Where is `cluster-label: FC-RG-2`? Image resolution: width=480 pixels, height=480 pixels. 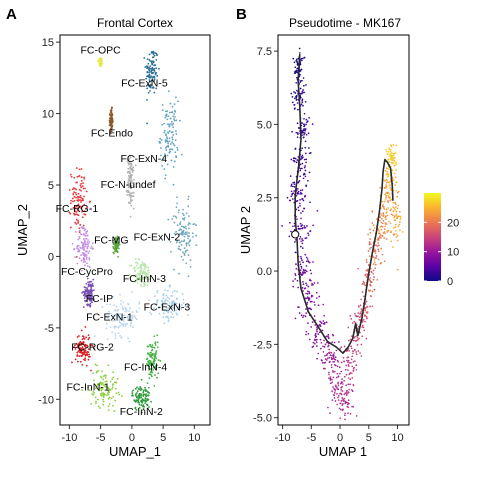
cluster-label: FC-RG-2 is located at coordinates (92, 348).